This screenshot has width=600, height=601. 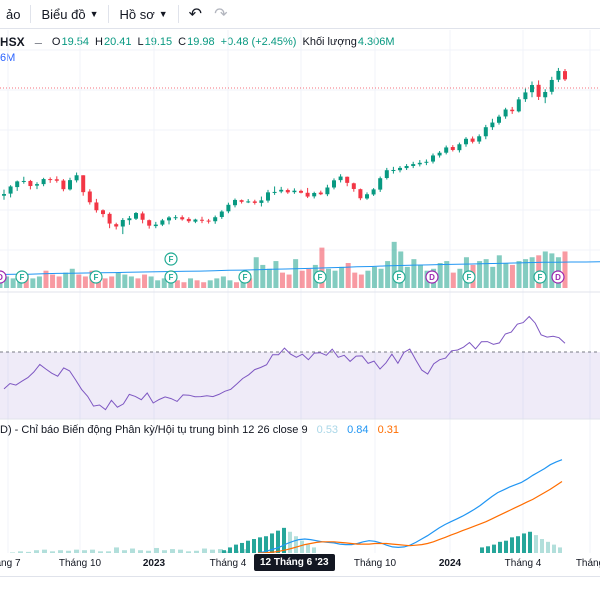 What do you see at coordinates (158, 42) in the screenshot?
I see `low-value: 19.15` at bounding box center [158, 42].